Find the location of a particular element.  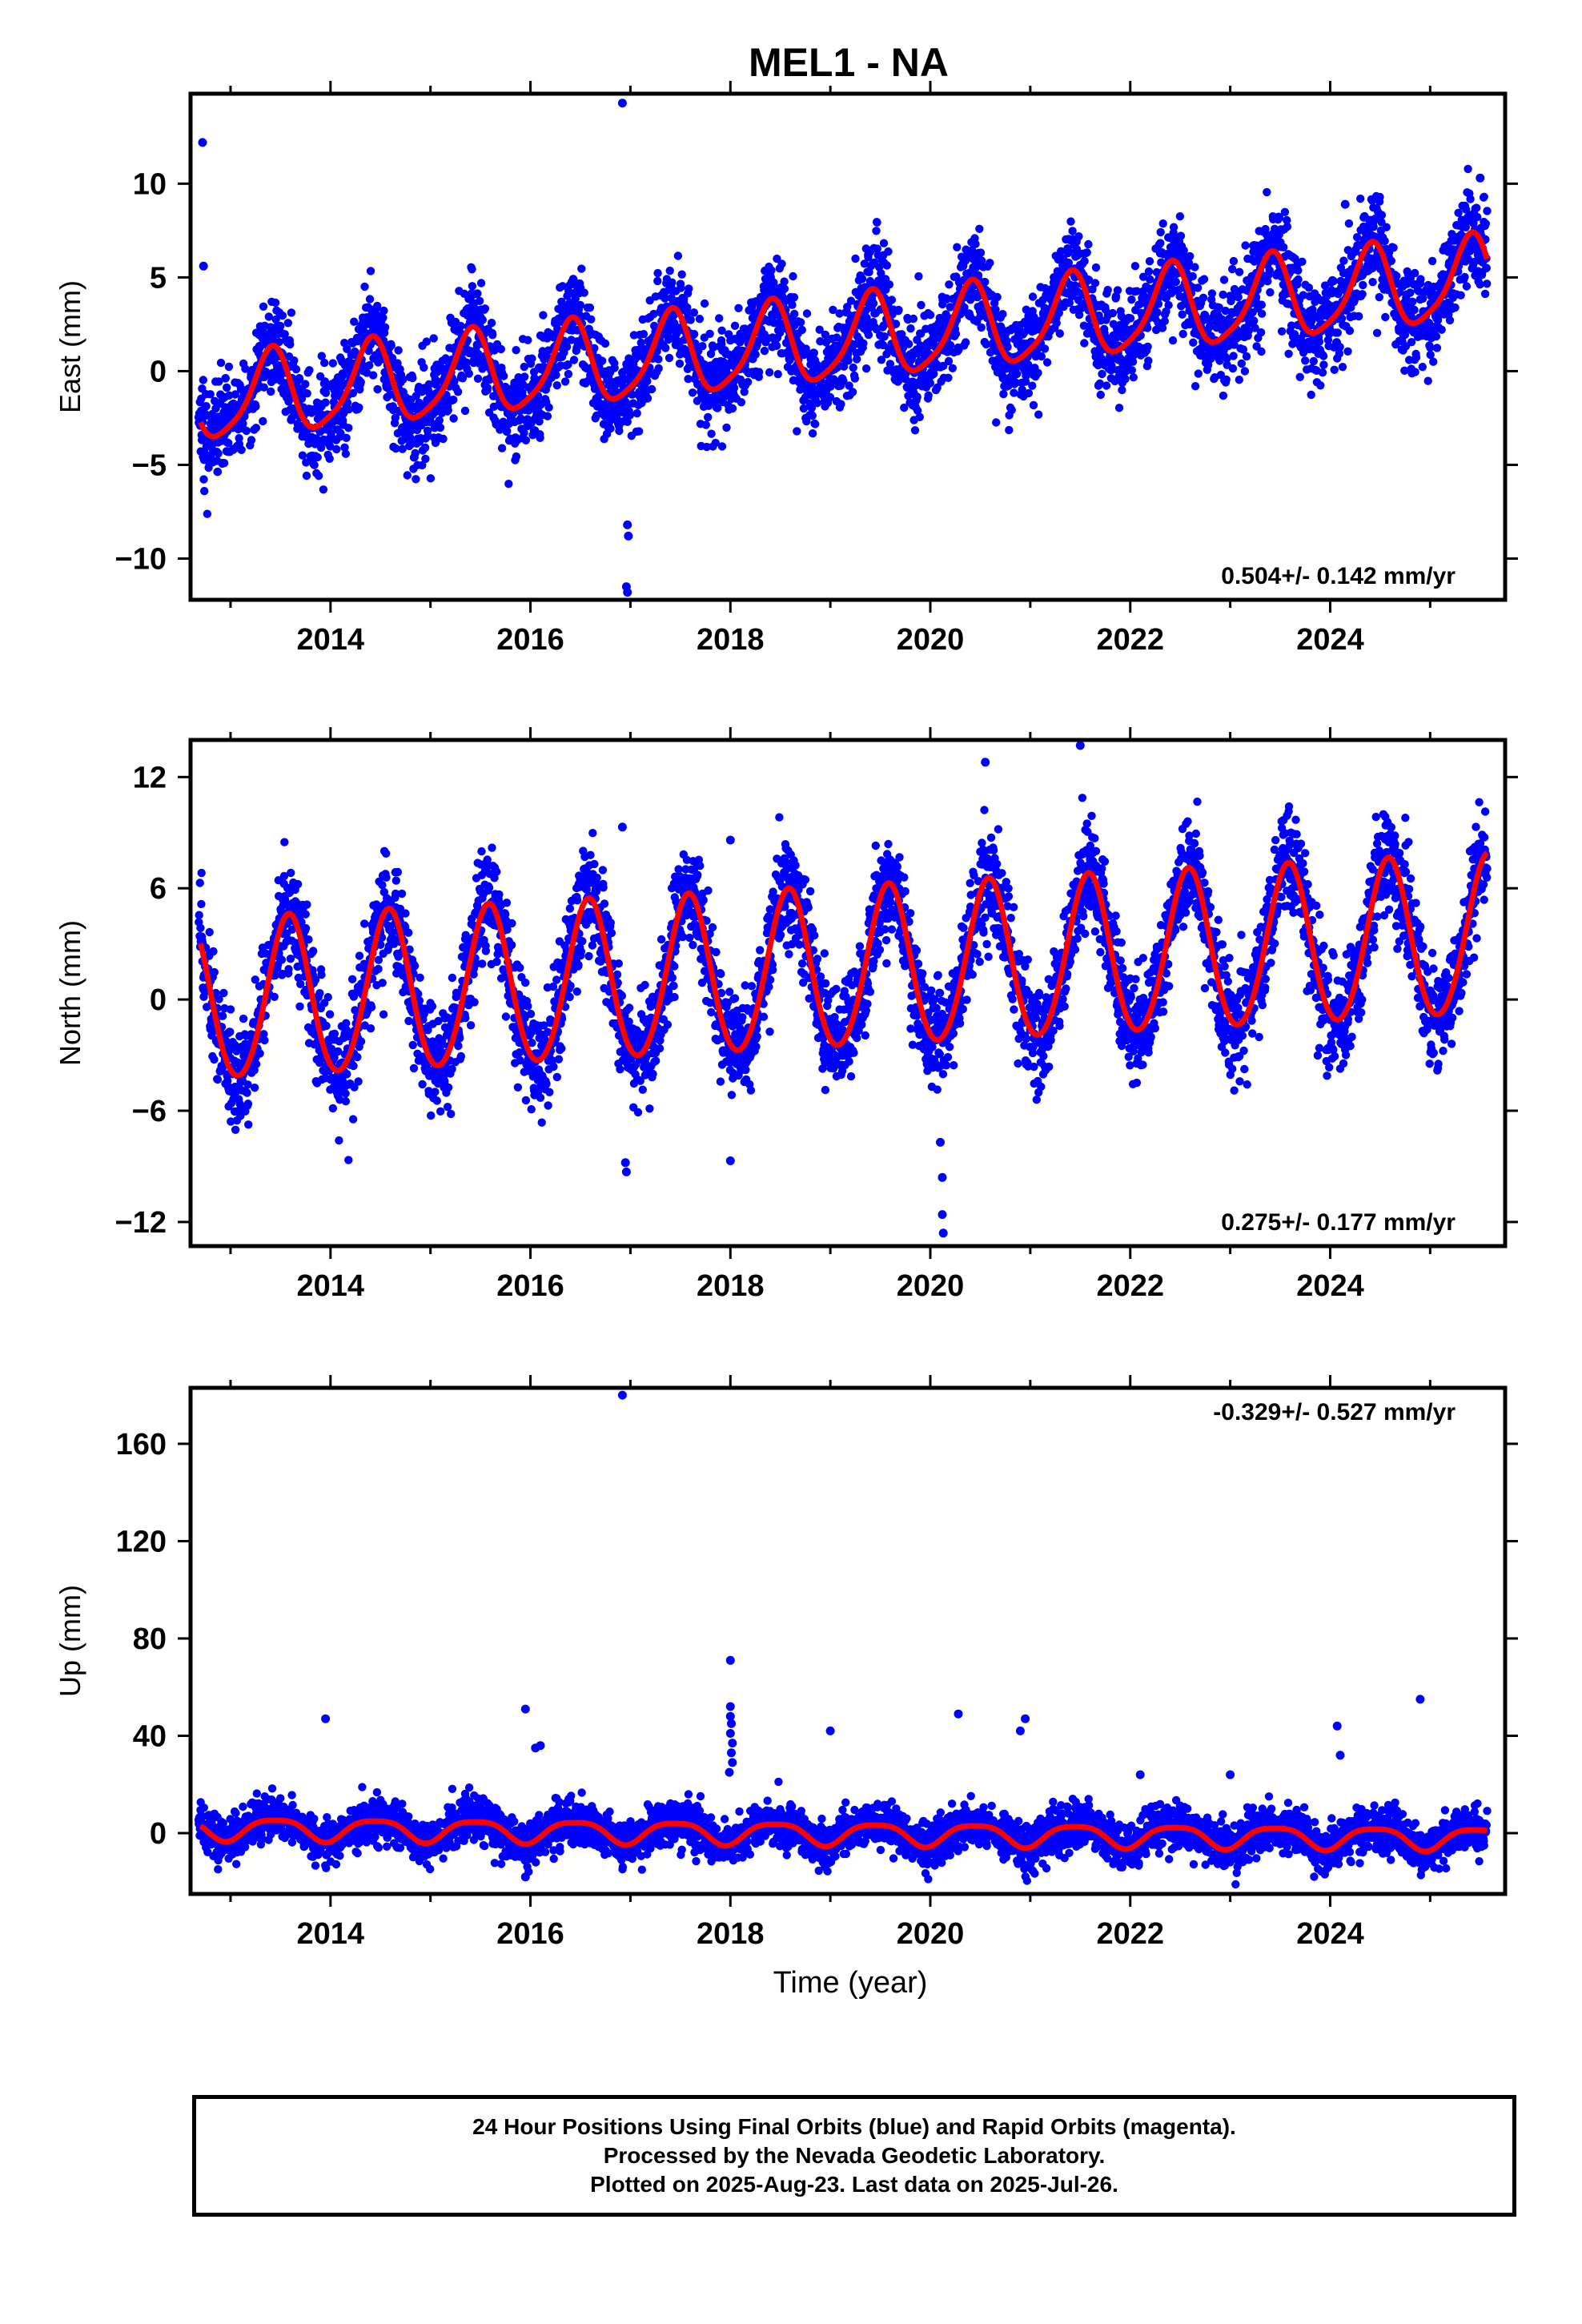

east-x-tick-label: 2016 is located at coordinates (530, 640).